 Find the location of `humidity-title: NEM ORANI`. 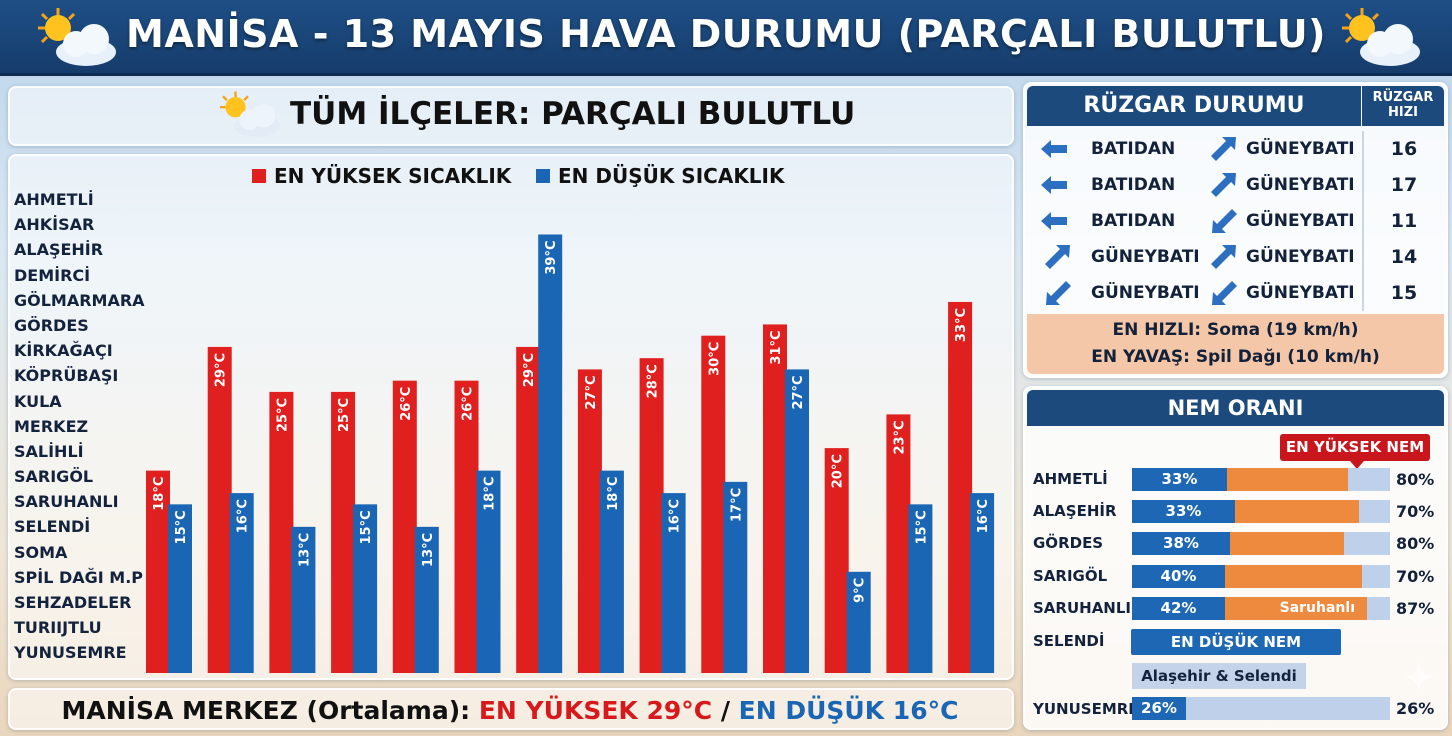

humidity-title: NEM ORANI is located at coordinates (1235, 408).